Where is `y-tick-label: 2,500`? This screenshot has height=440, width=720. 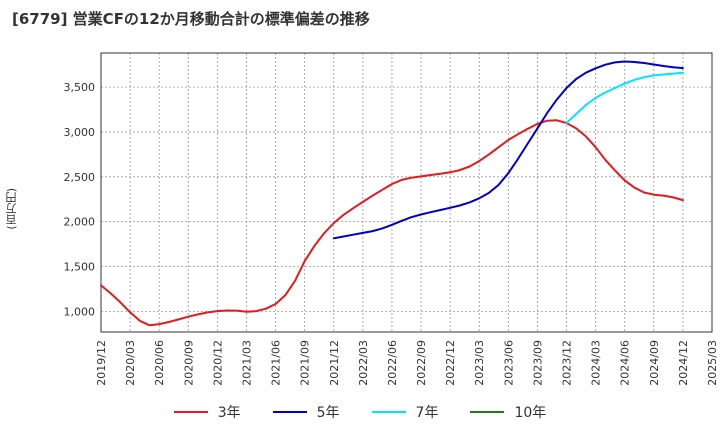
y-tick-label: 2,500 is located at coordinates (80, 177).